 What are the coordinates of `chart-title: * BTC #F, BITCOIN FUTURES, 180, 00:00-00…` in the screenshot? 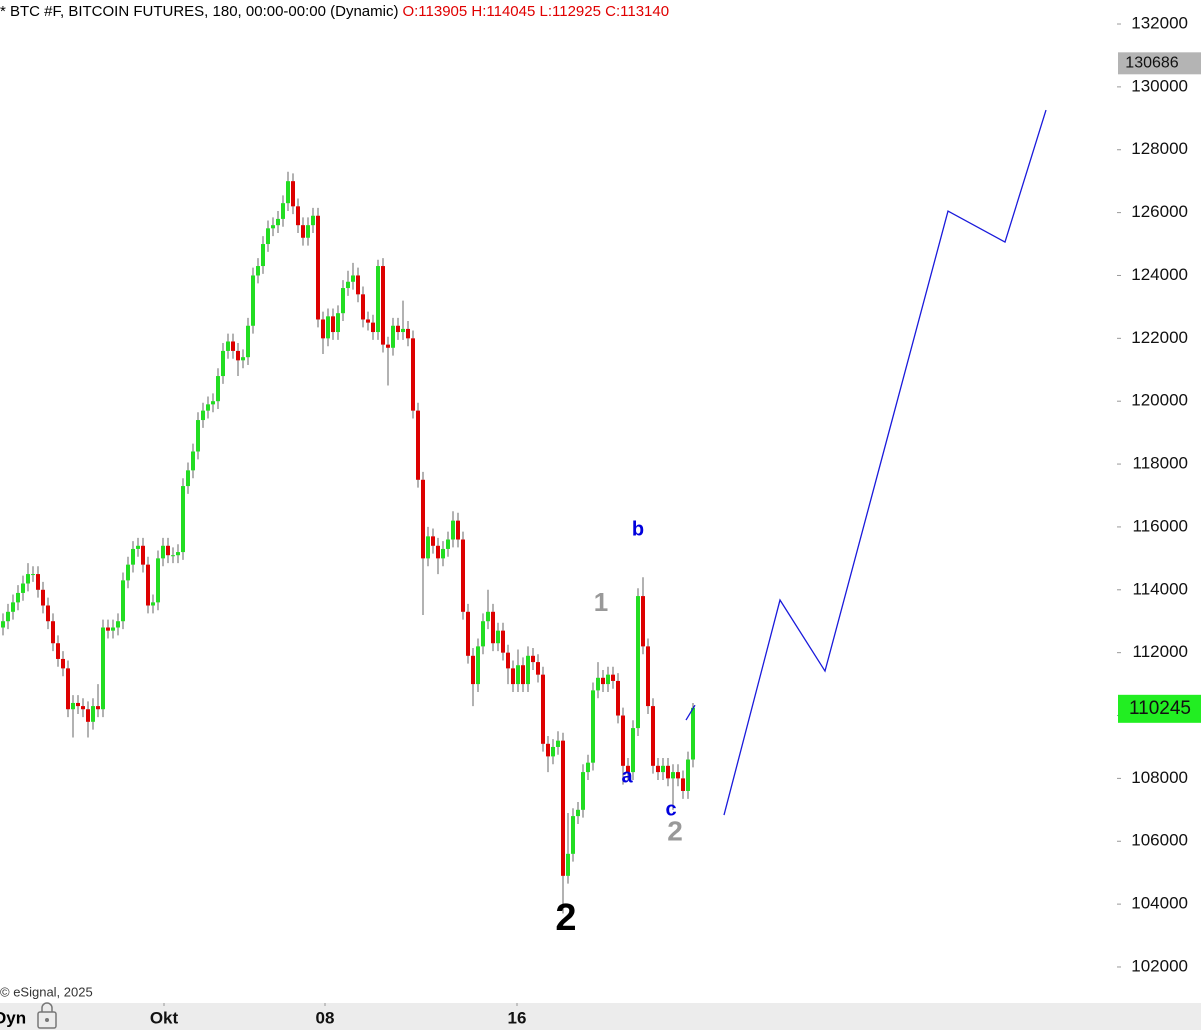 It's located at (334, 11).